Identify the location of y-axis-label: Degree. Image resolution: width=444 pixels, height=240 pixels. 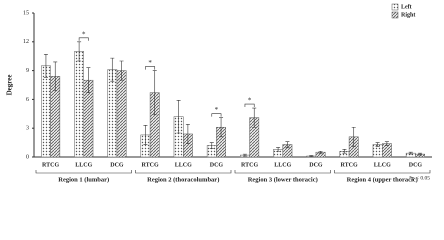
(10, 85).